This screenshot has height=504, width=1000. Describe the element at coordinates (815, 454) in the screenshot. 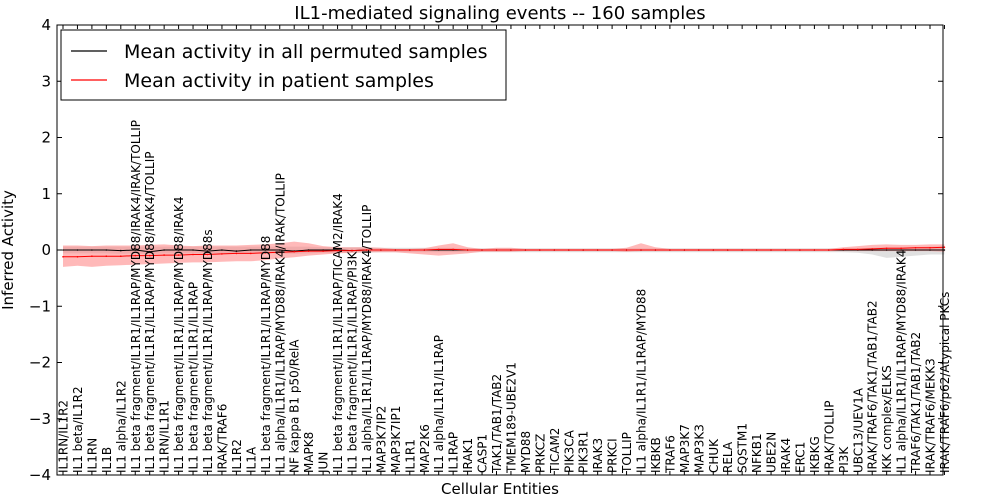

I see `x-tick-label: IKBKG` at that location.